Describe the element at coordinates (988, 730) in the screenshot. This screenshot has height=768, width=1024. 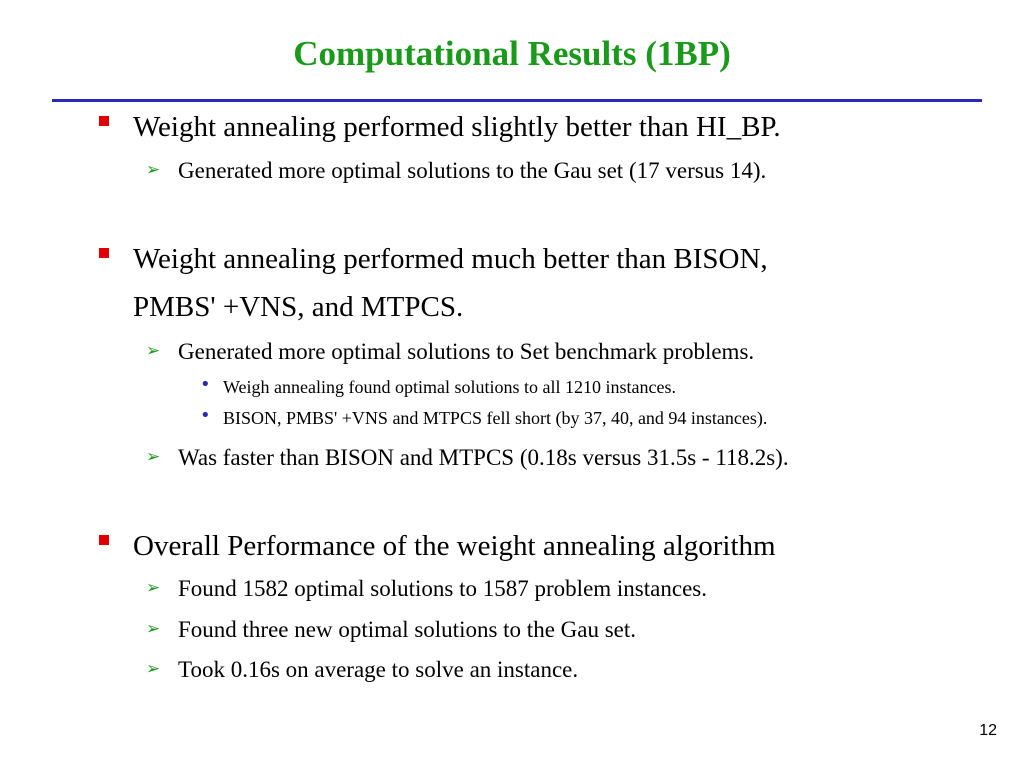
I see `page-number: 12` at that location.